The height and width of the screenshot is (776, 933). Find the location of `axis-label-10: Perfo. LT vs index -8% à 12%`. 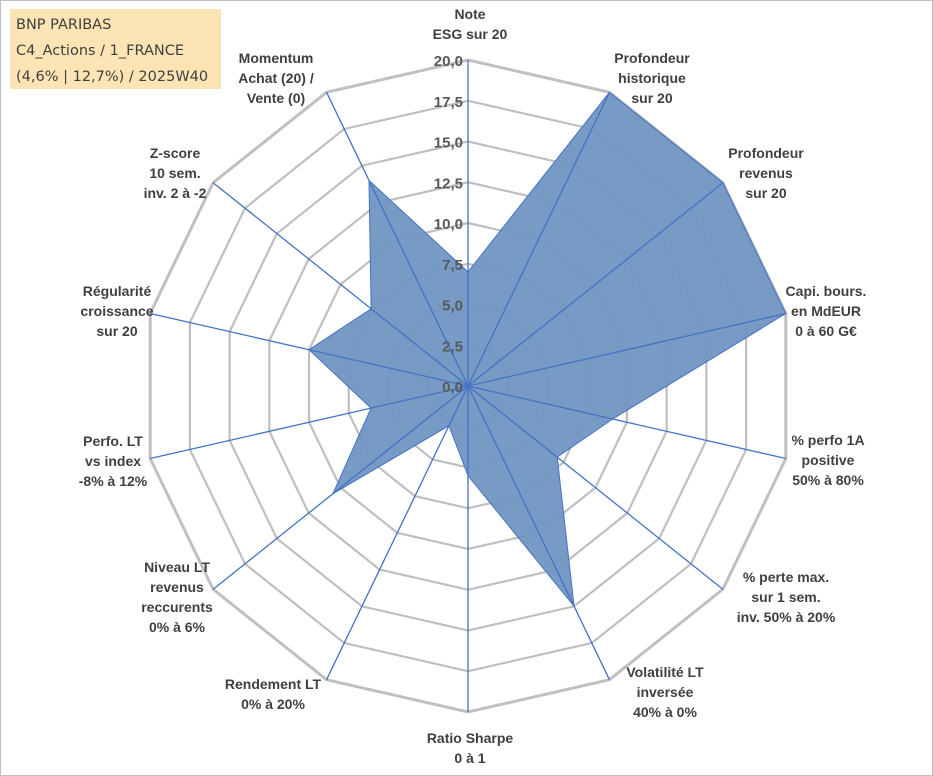

axis-label-10: Perfo. LT vs index -8% à 12% is located at coordinates (113, 461).